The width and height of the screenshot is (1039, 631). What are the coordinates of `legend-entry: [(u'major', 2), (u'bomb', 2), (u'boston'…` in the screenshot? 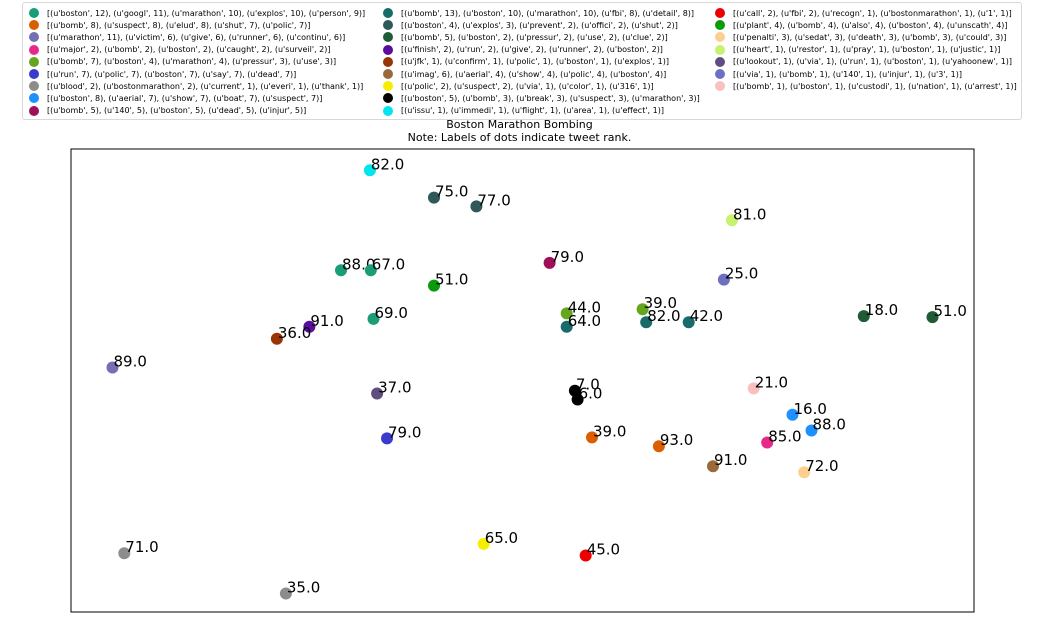 It's located at (197, 50).